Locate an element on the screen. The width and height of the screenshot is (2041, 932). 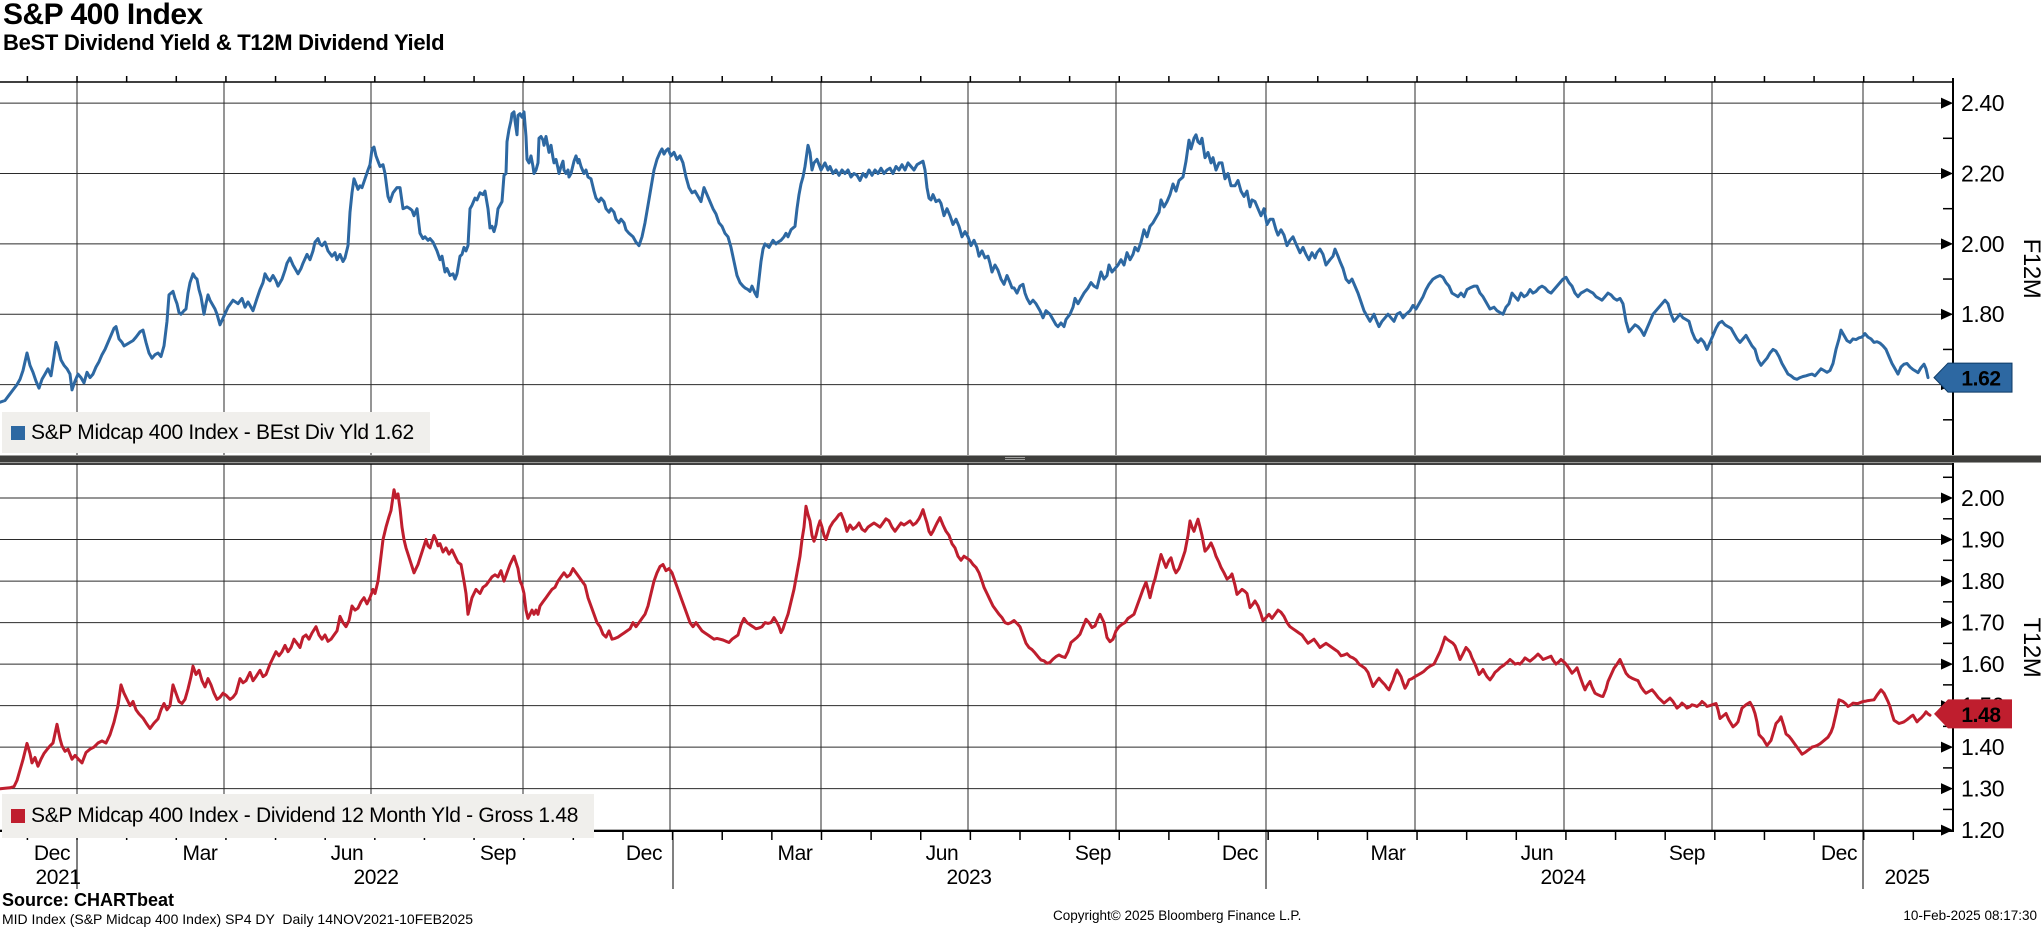
last-value-badge-text: 1.62 is located at coordinates (1980, 379).